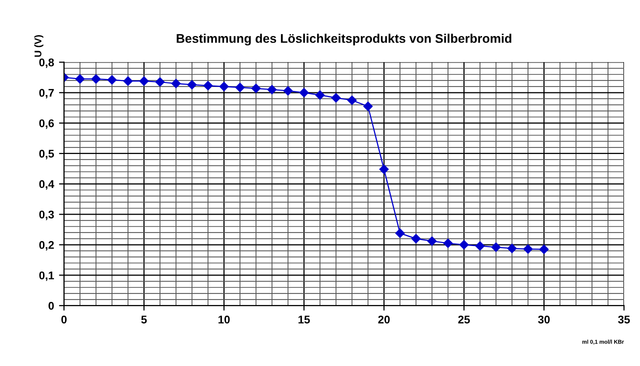 Image resolution: width=640 pixels, height=366 pixels. Describe the element at coordinates (39, 46) in the screenshot. I see `y-axis-title: U (V)` at that location.